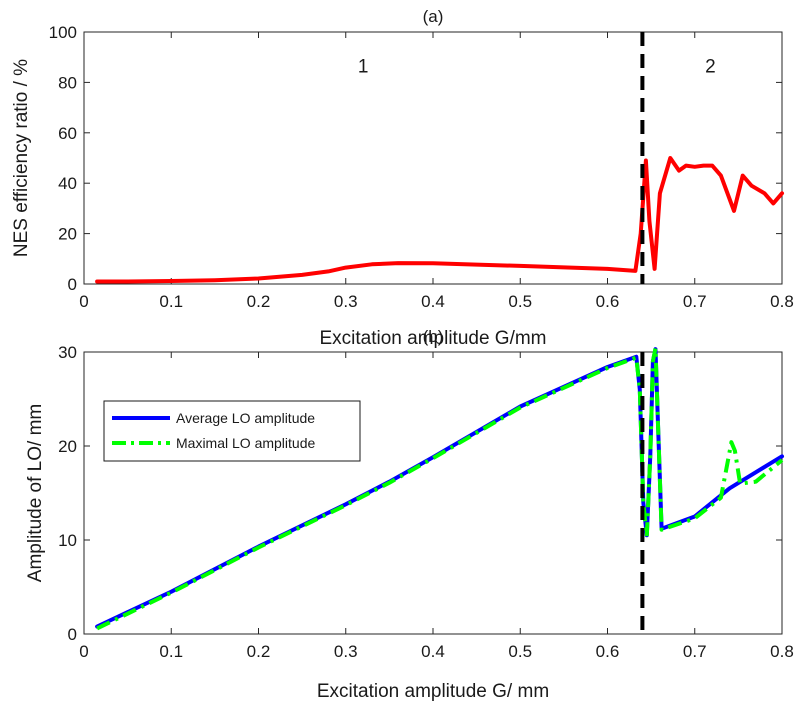 This screenshot has height=706, width=797. I want to click on region-1-label: 1, so click(363, 66).